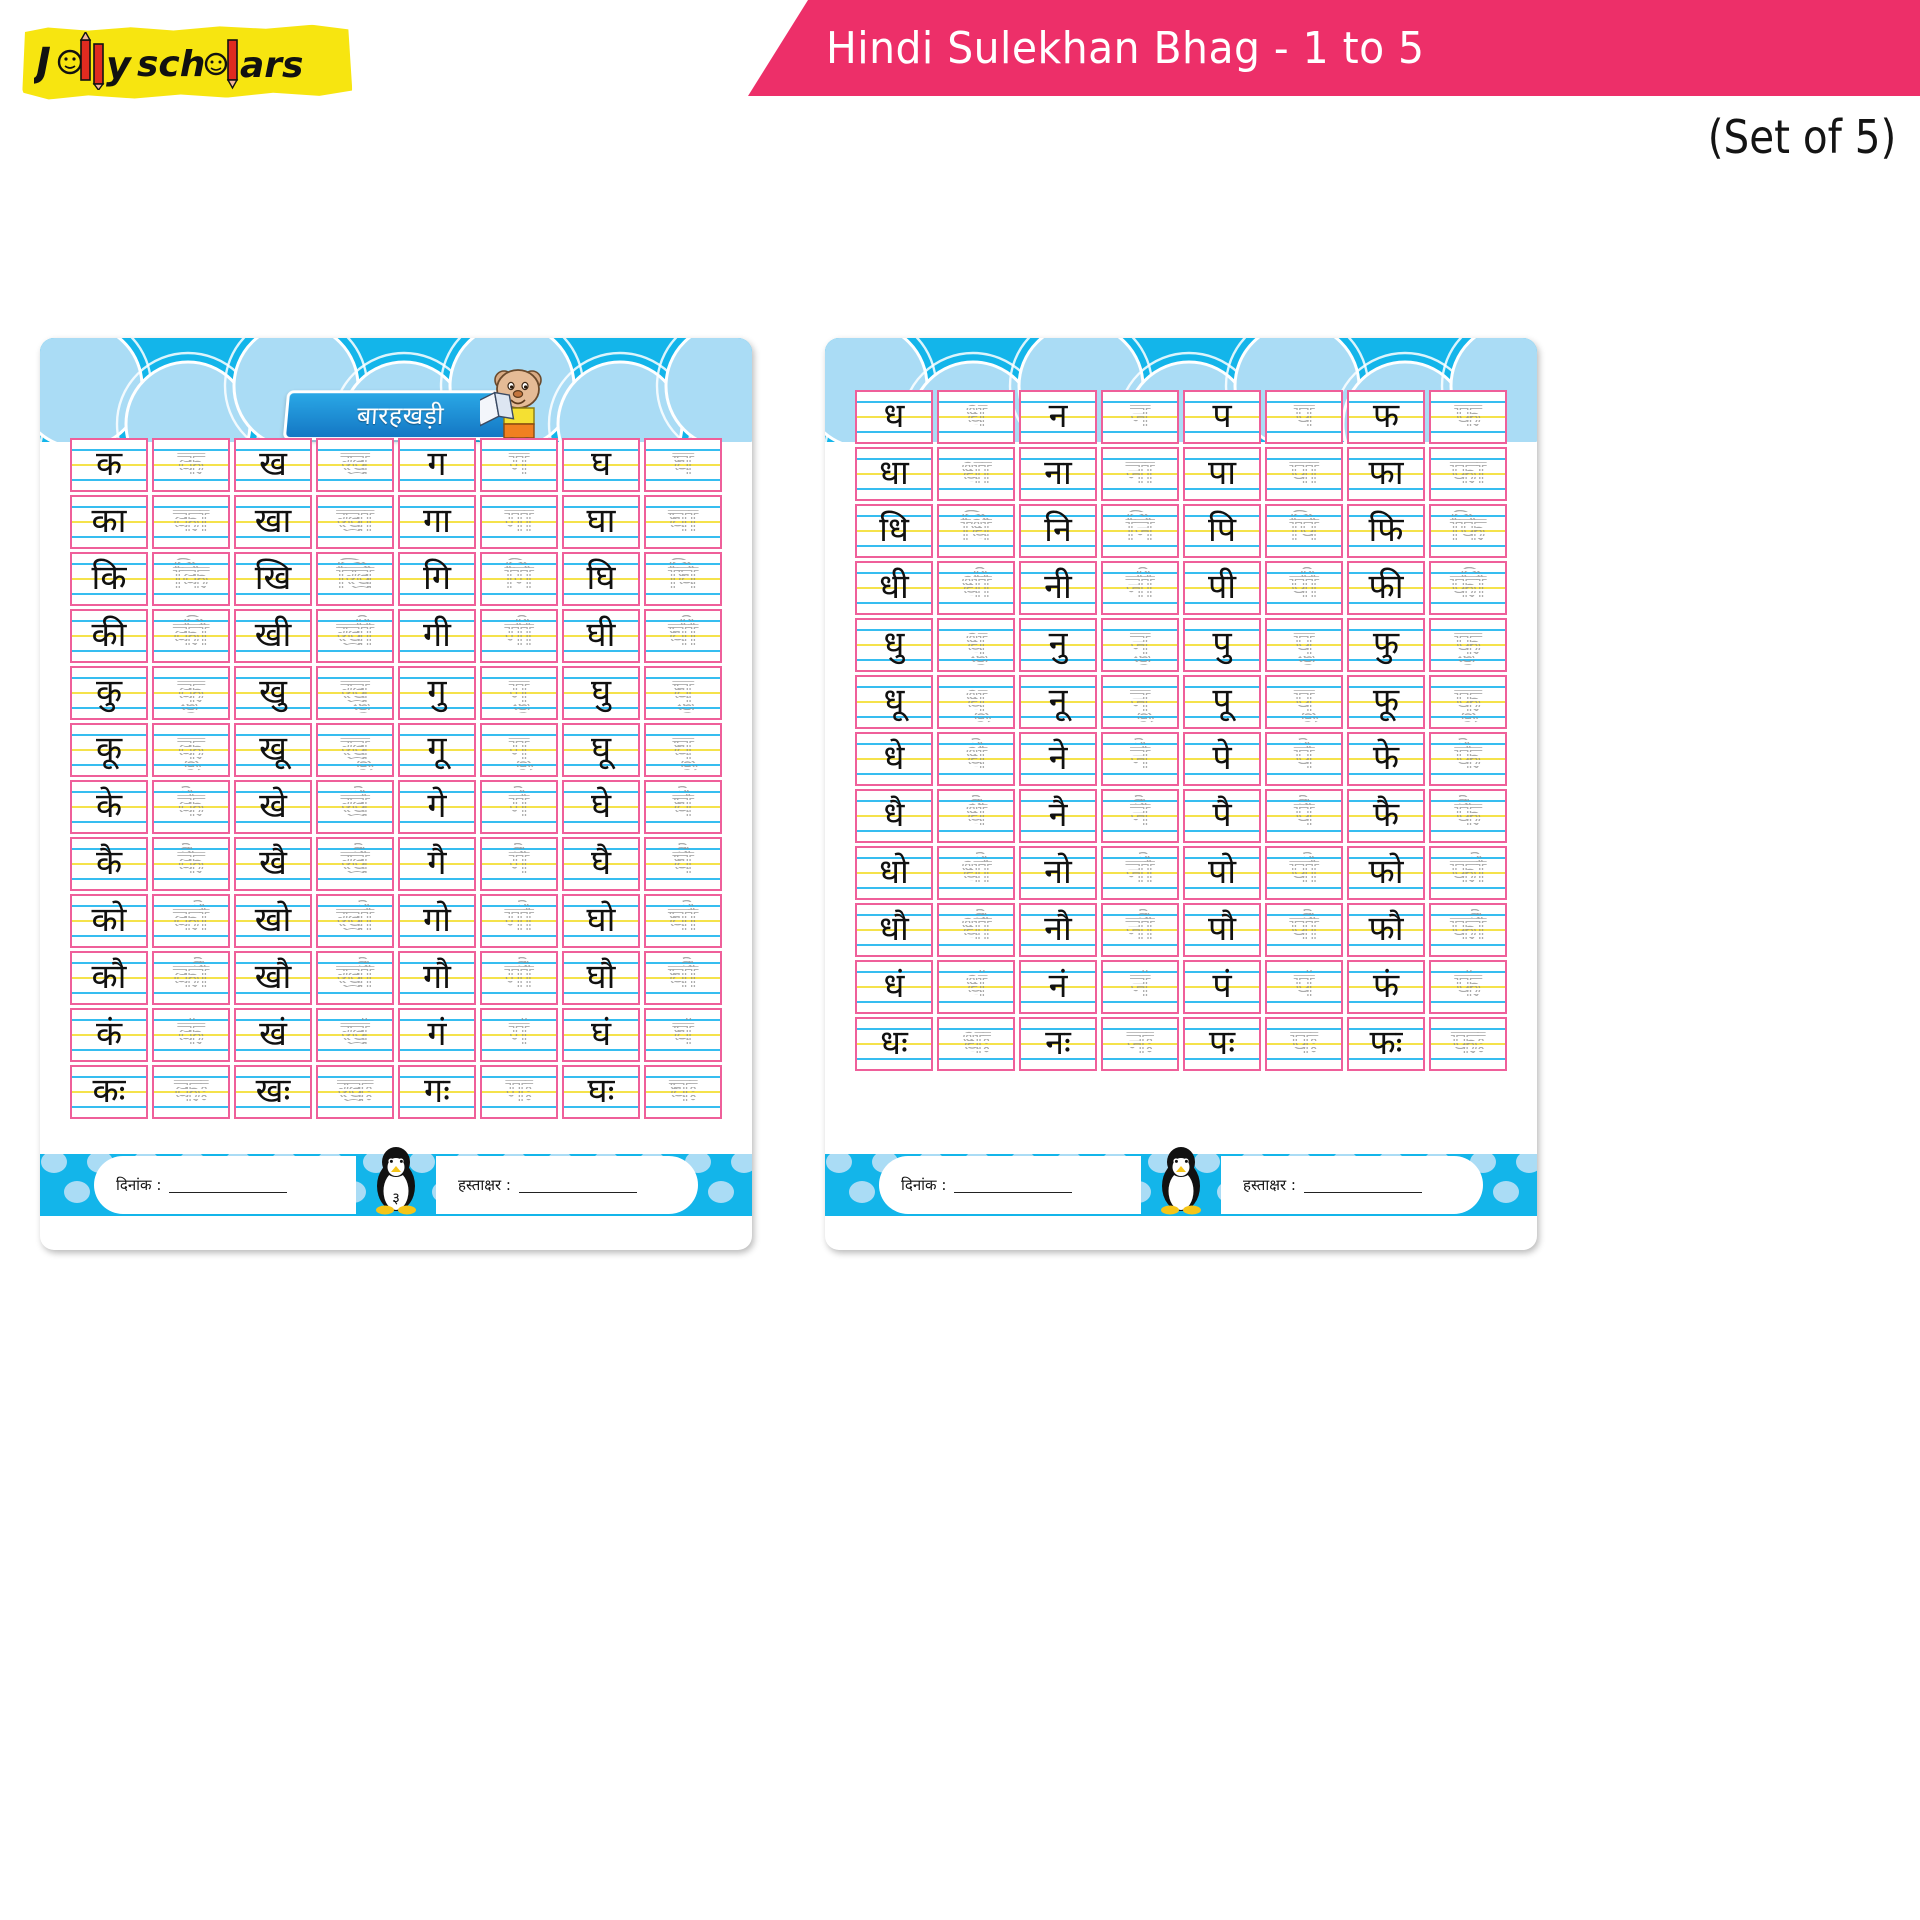 The width and height of the screenshot is (1920, 1920). What do you see at coordinates (1468, 702) in the screenshot?
I see `tracing-cell: फू` at bounding box center [1468, 702].